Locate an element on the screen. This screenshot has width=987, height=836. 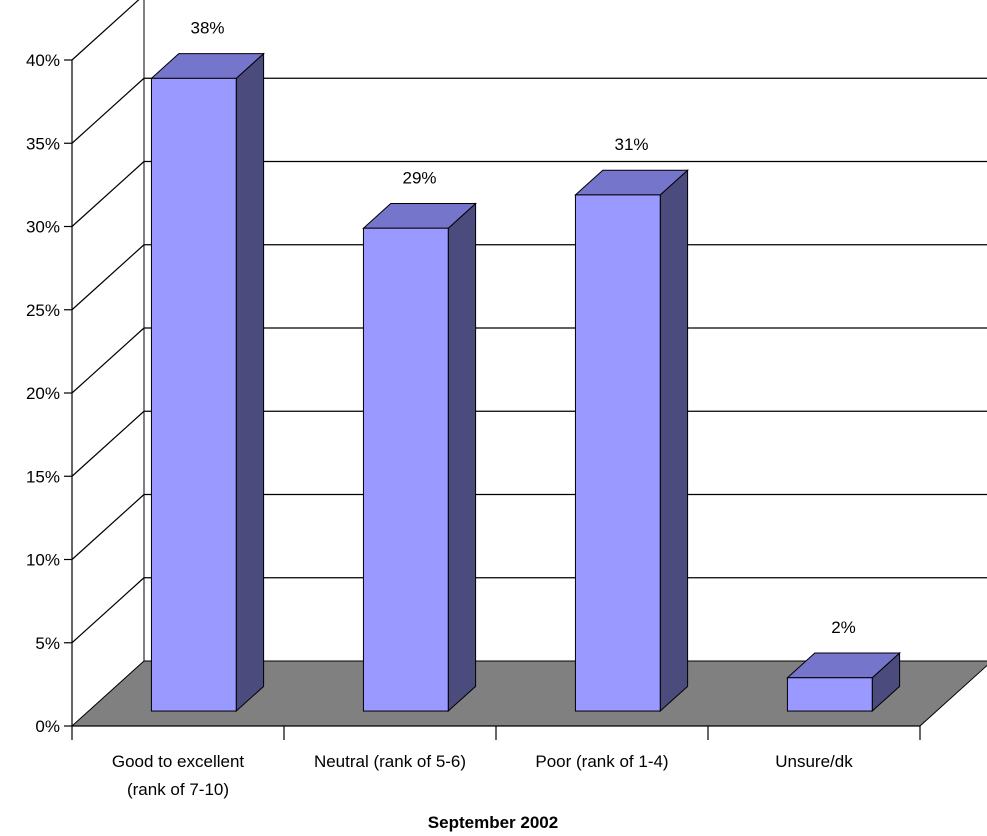
x-axis-title: September 2002 is located at coordinates (493, 822).